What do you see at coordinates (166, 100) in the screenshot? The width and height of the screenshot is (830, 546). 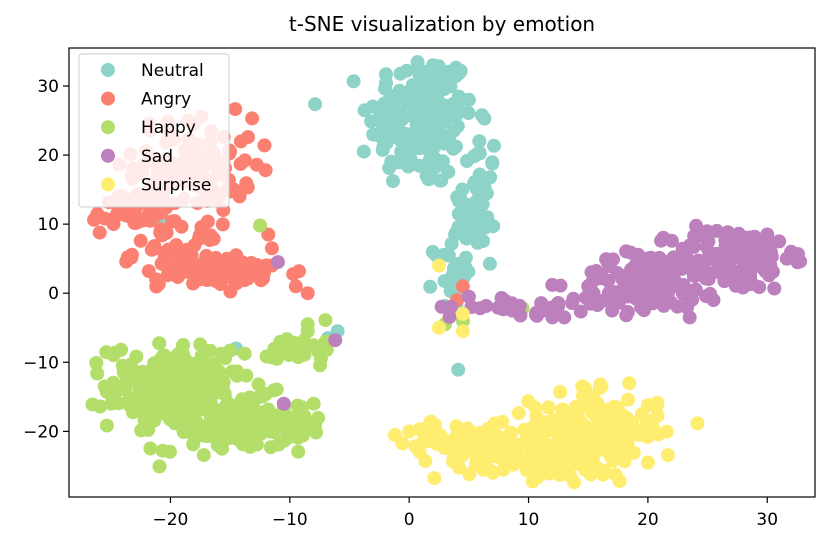 I see `legend-label: Angry` at bounding box center [166, 100].